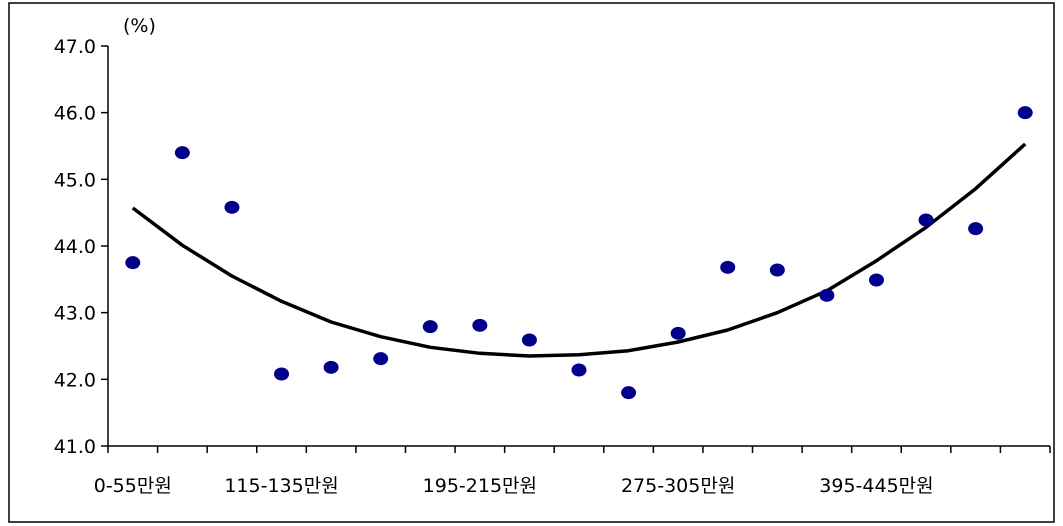 This screenshot has width=1063, height=526. I want to click on unit-label: (%), so click(139, 26).